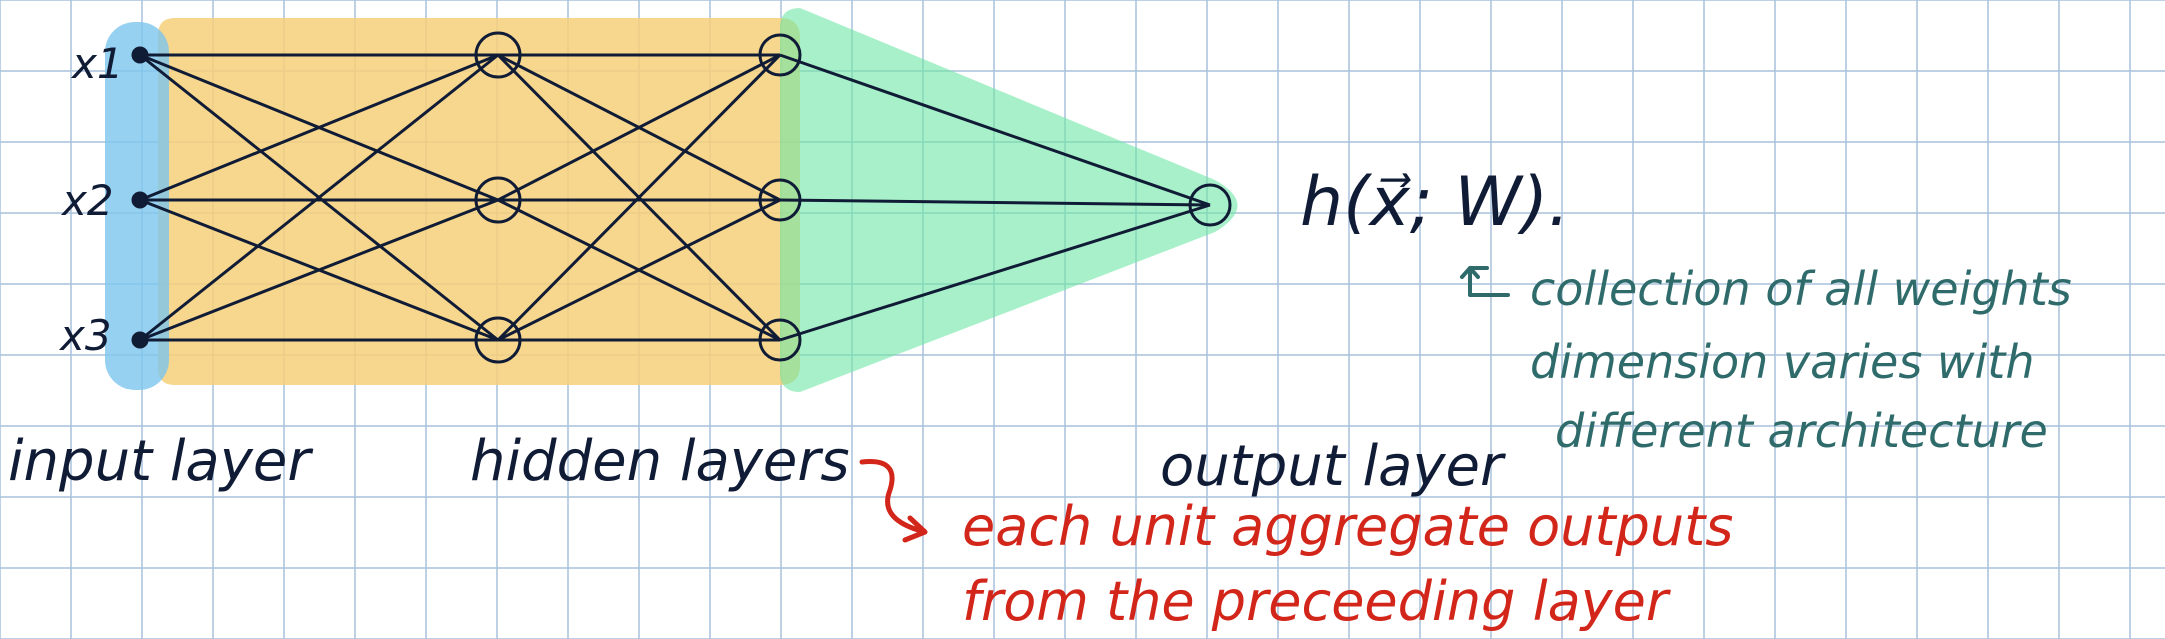  I want to click on hidden-layers-label: hidden layers, so click(660, 461).